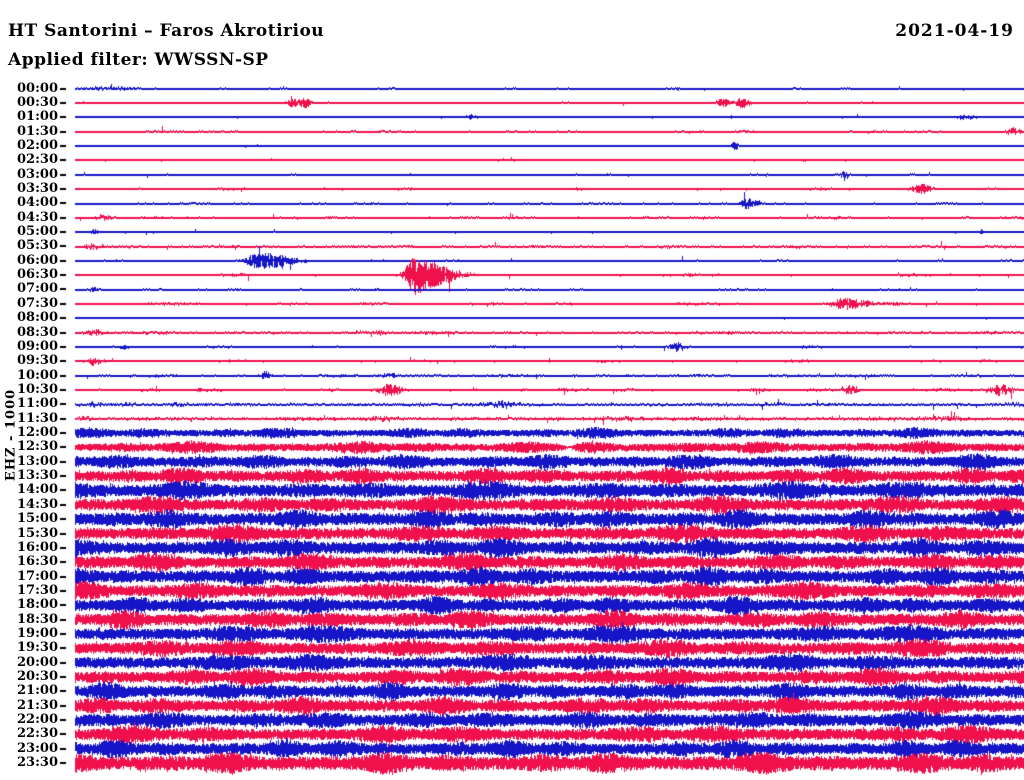 The height and width of the screenshot is (780, 1024). What do you see at coordinates (37, 576) in the screenshot?
I see `time-label-17-00: 17:00` at bounding box center [37, 576].